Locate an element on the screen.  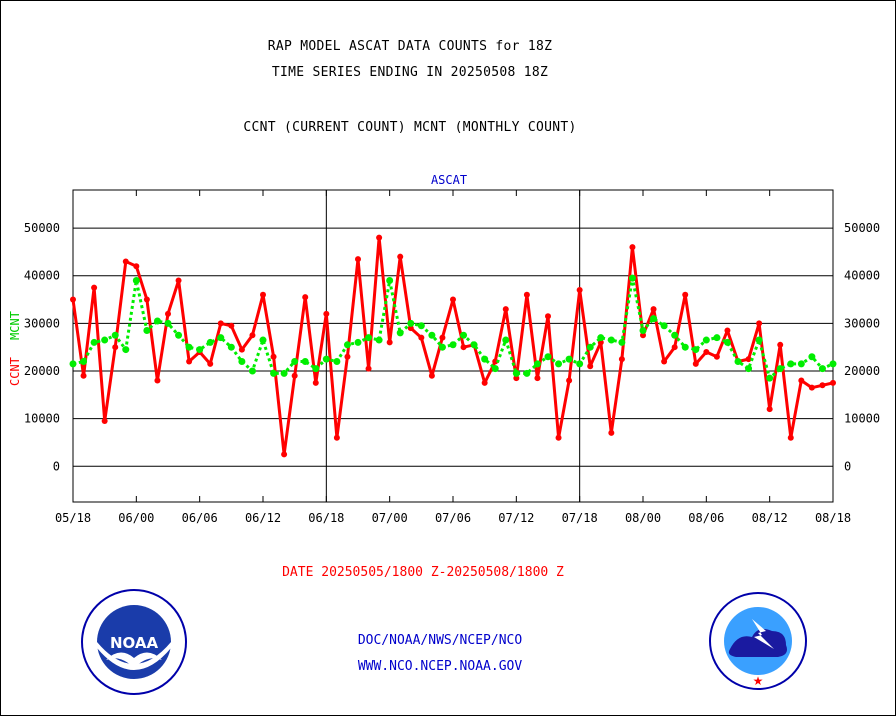
y-tick-label-left: 10000 is located at coordinates (42, 419).